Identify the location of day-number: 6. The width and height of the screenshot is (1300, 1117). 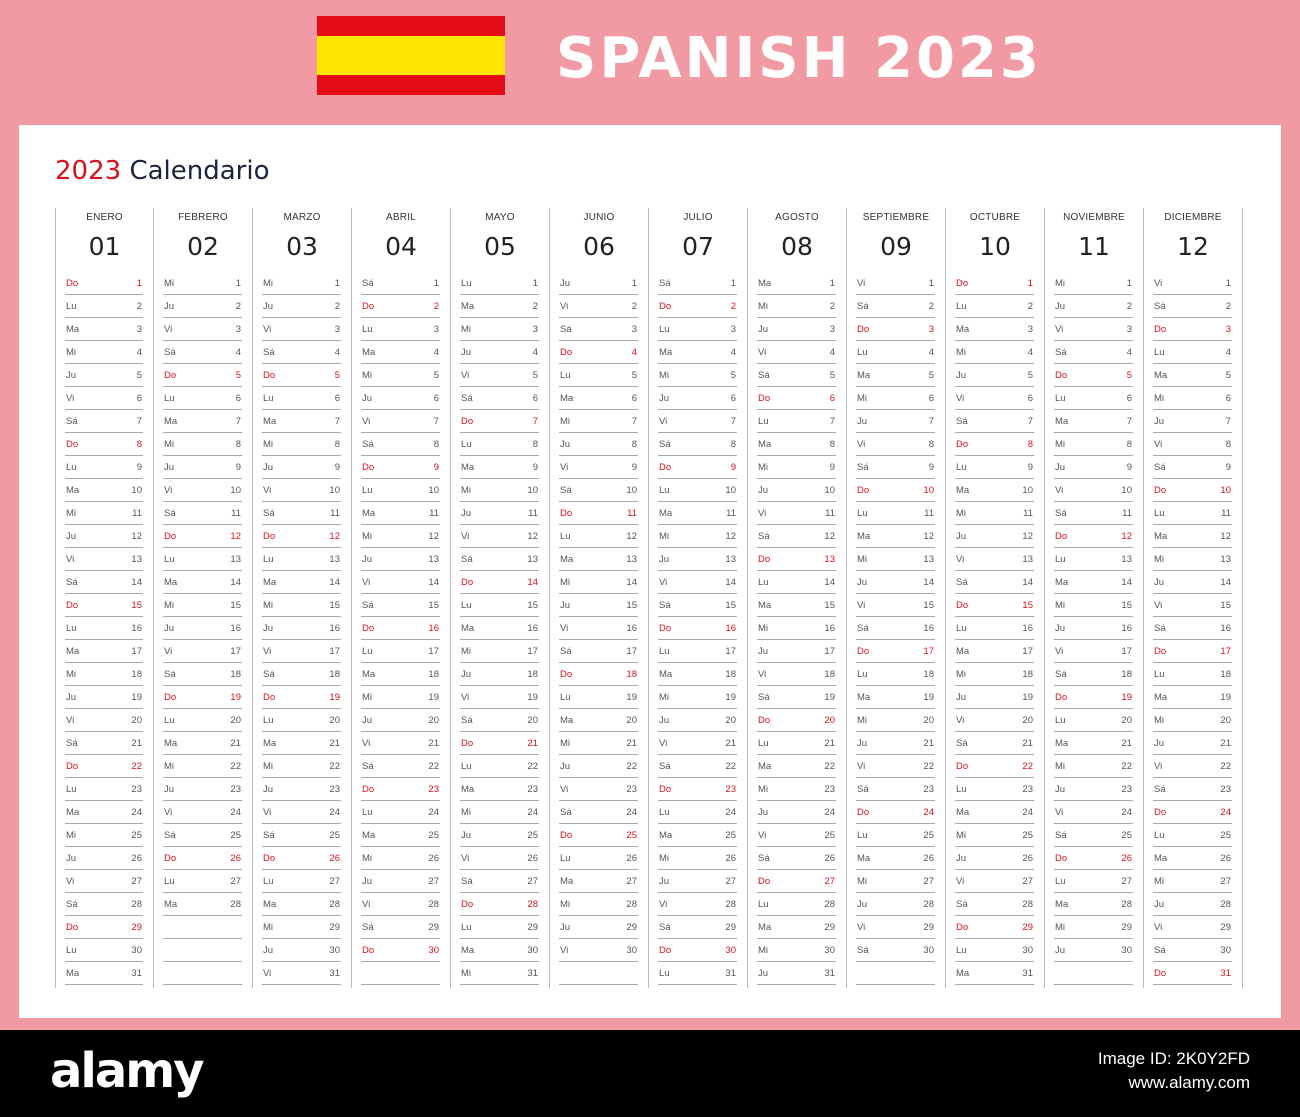
(535, 398).